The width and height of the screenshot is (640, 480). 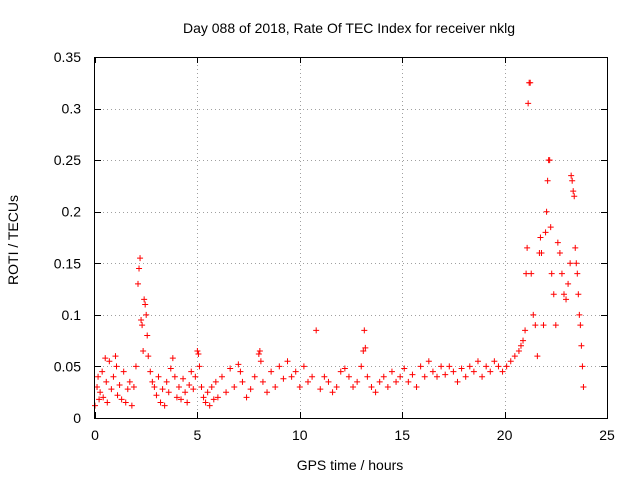 I want to click on y-tick-label: 0.35, so click(x=67, y=57).